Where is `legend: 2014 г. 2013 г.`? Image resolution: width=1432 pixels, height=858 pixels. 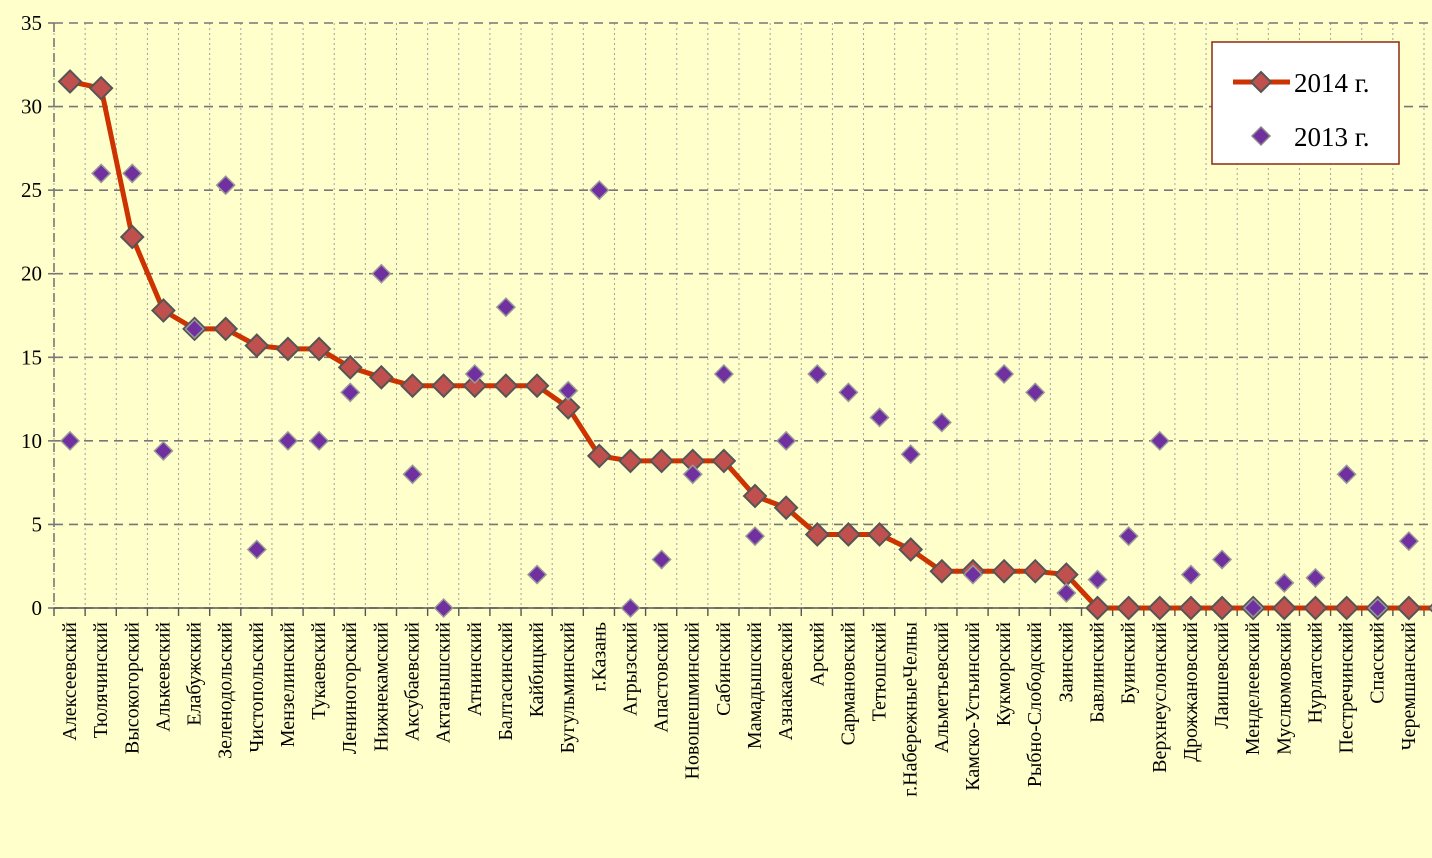
legend: 2014 г. 2013 г. is located at coordinates (1305, 103).